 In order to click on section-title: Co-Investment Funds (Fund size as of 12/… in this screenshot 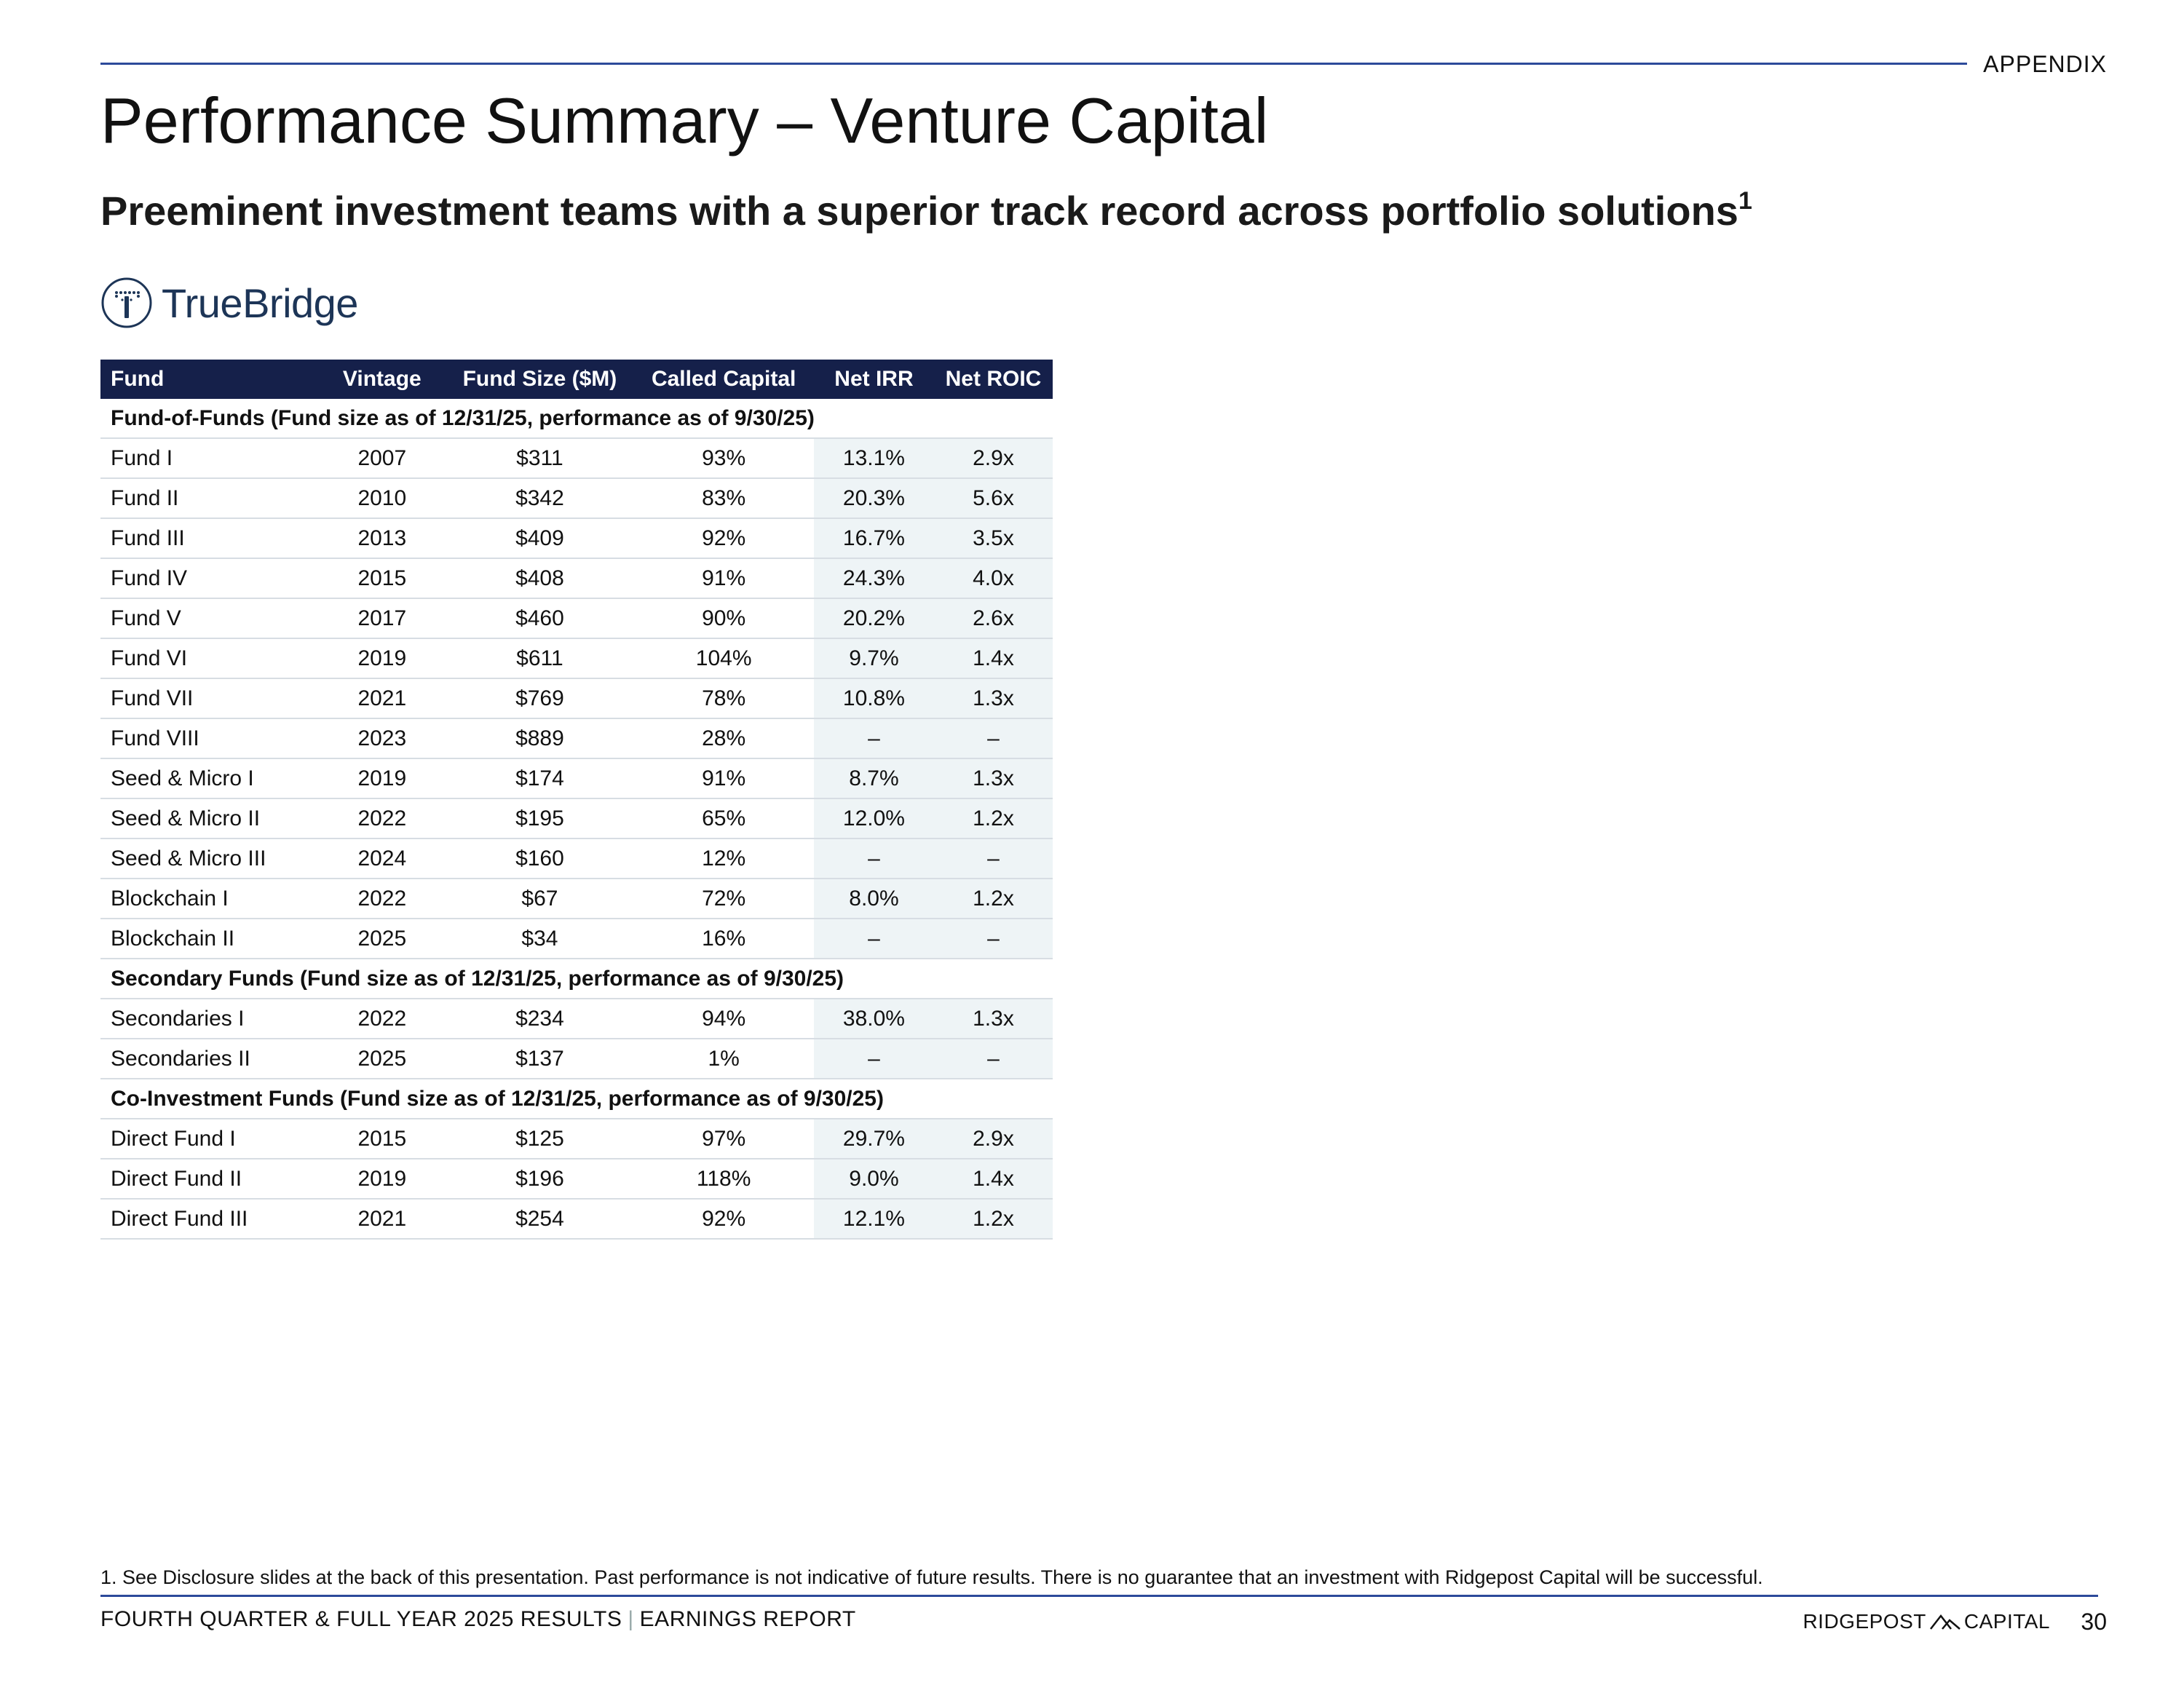, I will do `click(576, 1099)`.